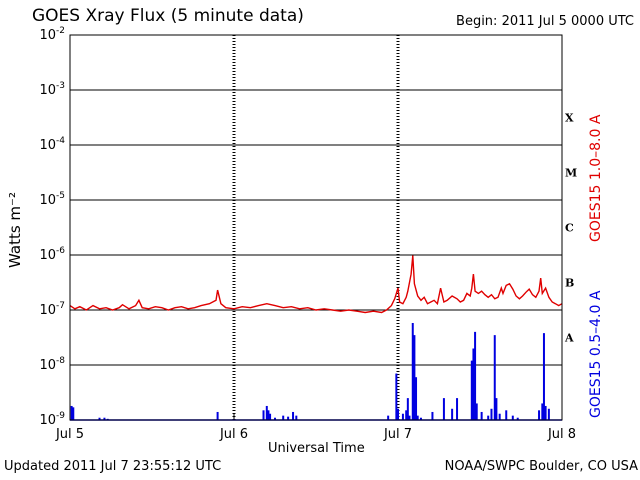 This screenshot has width=640, height=480. What do you see at coordinates (569, 118) in the screenshot?
I see `flare-class-label: X` at bounding box center [569, 118].